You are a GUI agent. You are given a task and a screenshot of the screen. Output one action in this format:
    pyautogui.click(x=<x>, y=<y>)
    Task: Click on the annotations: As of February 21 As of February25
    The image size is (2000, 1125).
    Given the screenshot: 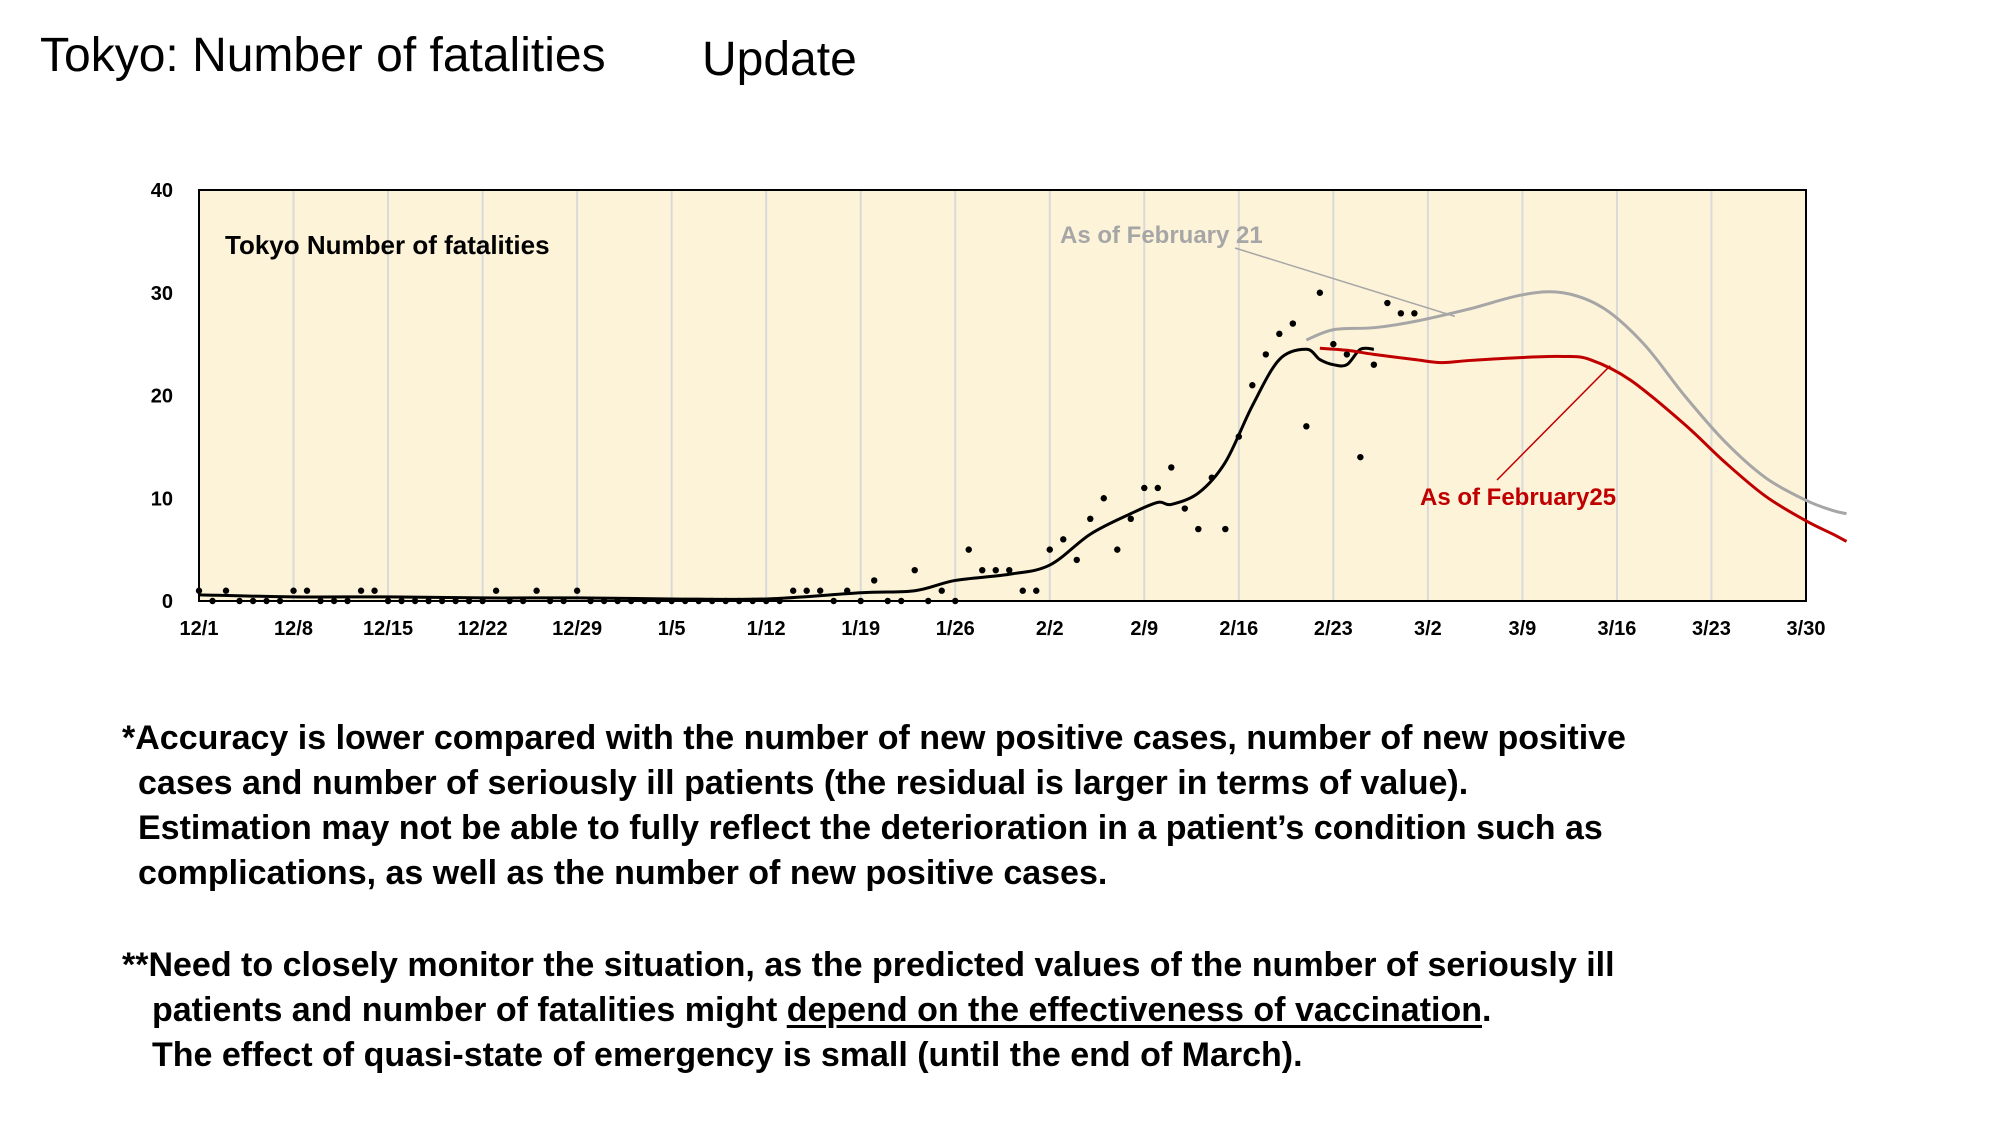 What is the action you would take?
    pyautogui.click(x=1338, y=366)
    